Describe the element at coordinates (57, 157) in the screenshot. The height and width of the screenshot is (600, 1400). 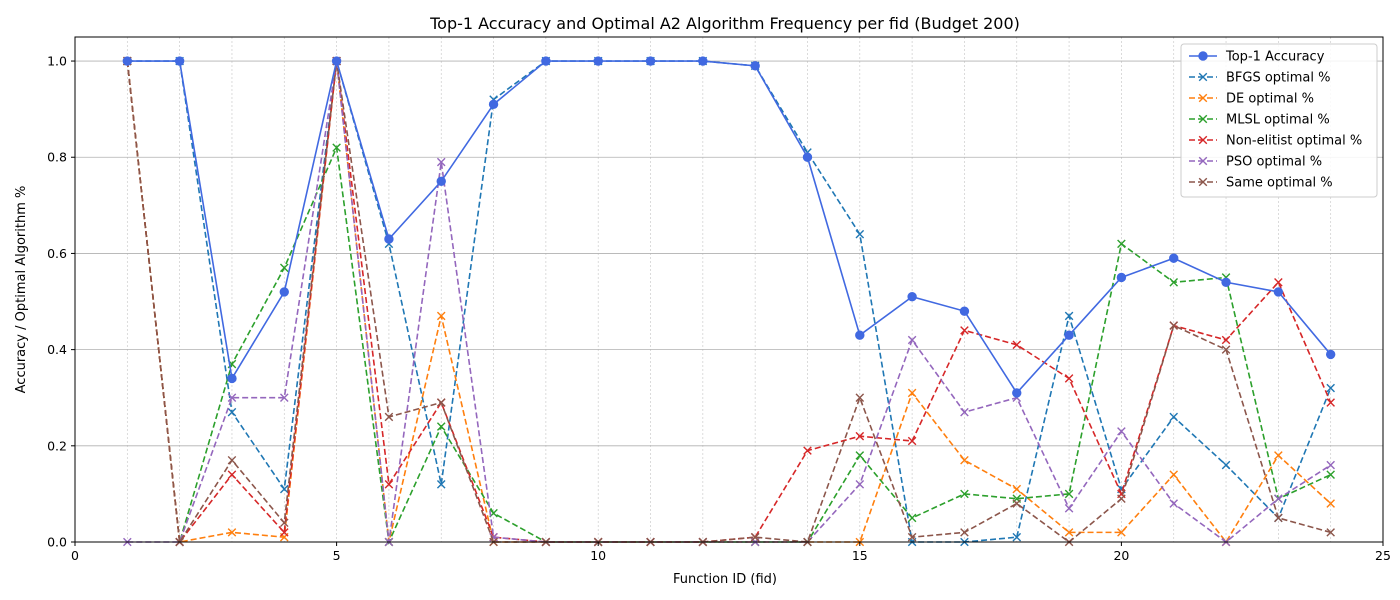
I see `y-tick-label: 0.8` at that location.